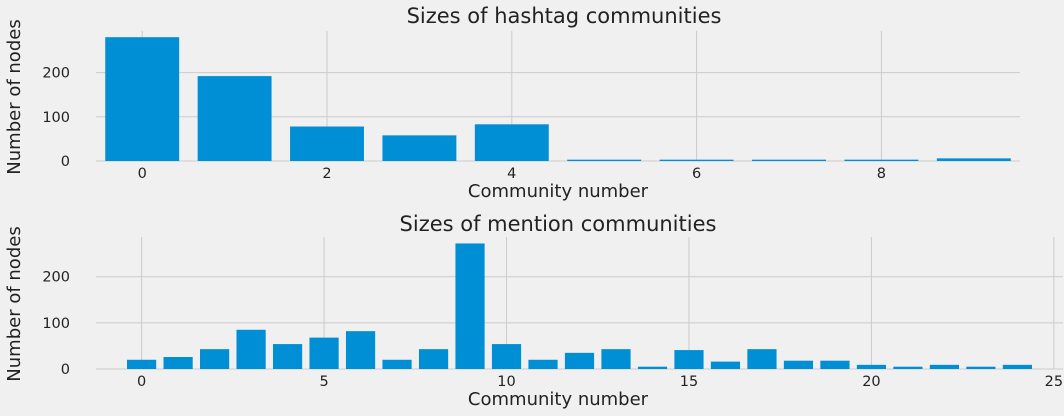  I want to click on x-tick-label: 25, so click(1054, 382).